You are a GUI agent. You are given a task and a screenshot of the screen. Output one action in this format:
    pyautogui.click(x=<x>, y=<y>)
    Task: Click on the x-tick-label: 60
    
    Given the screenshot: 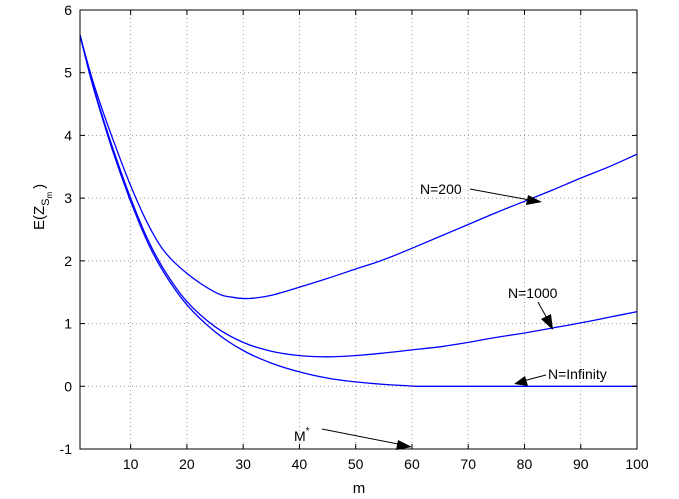 What is the action you would take?
    pyautogui.click(x=412, y=464)
    